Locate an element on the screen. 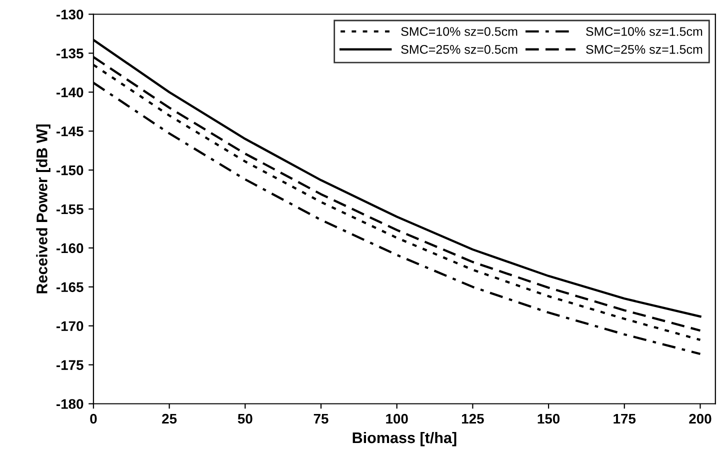  legend-label: SMC=10% sz=0.5cm is located at coordinates (459, 31).